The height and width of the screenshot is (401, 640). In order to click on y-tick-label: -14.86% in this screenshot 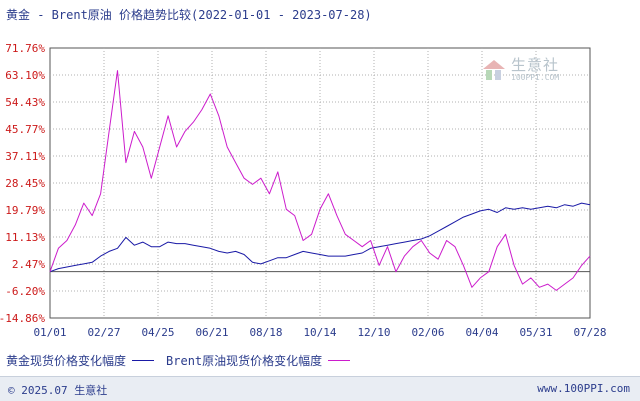, I will do `click(22, 318)`.